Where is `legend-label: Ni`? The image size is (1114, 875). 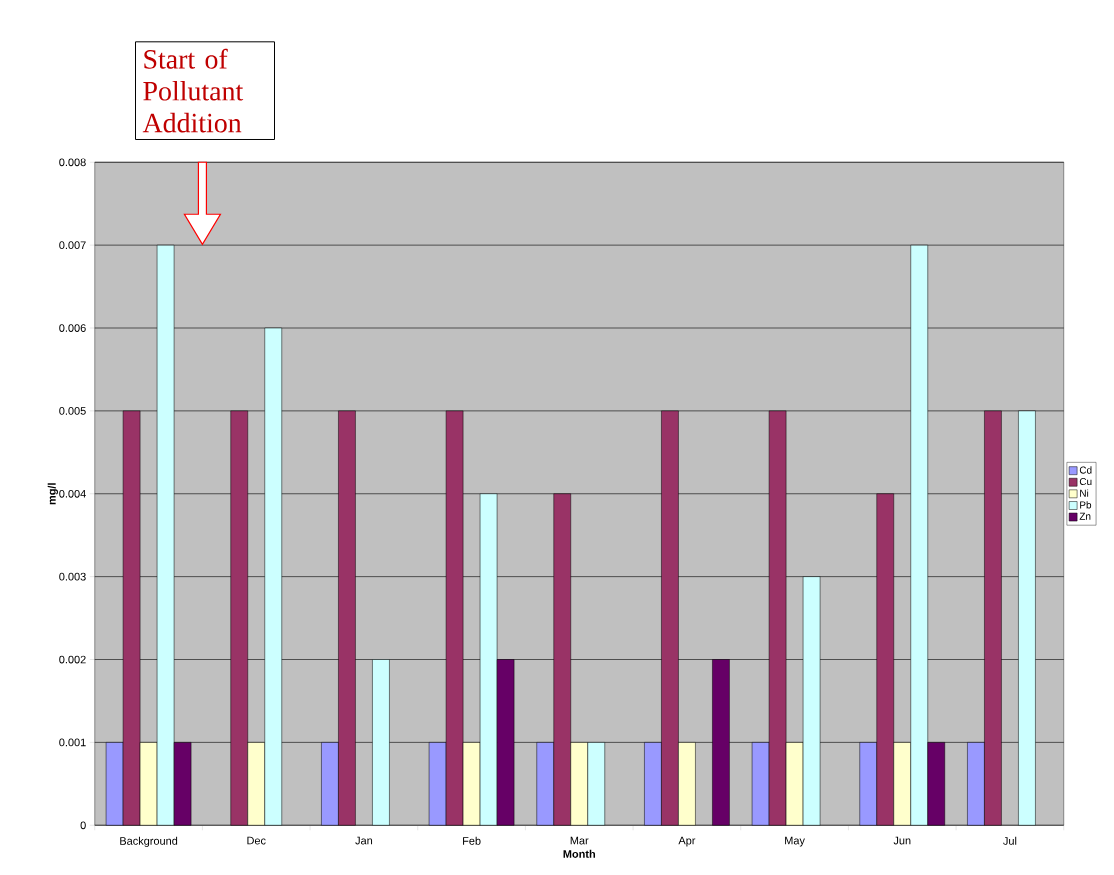 legend-label: Ni is located at coordinates (1084, 493).